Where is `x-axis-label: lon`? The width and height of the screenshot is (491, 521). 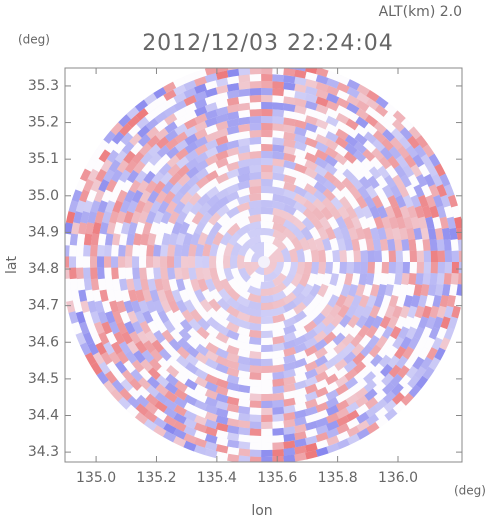
x-axis-label: lon is located at coordinates (261, 511).